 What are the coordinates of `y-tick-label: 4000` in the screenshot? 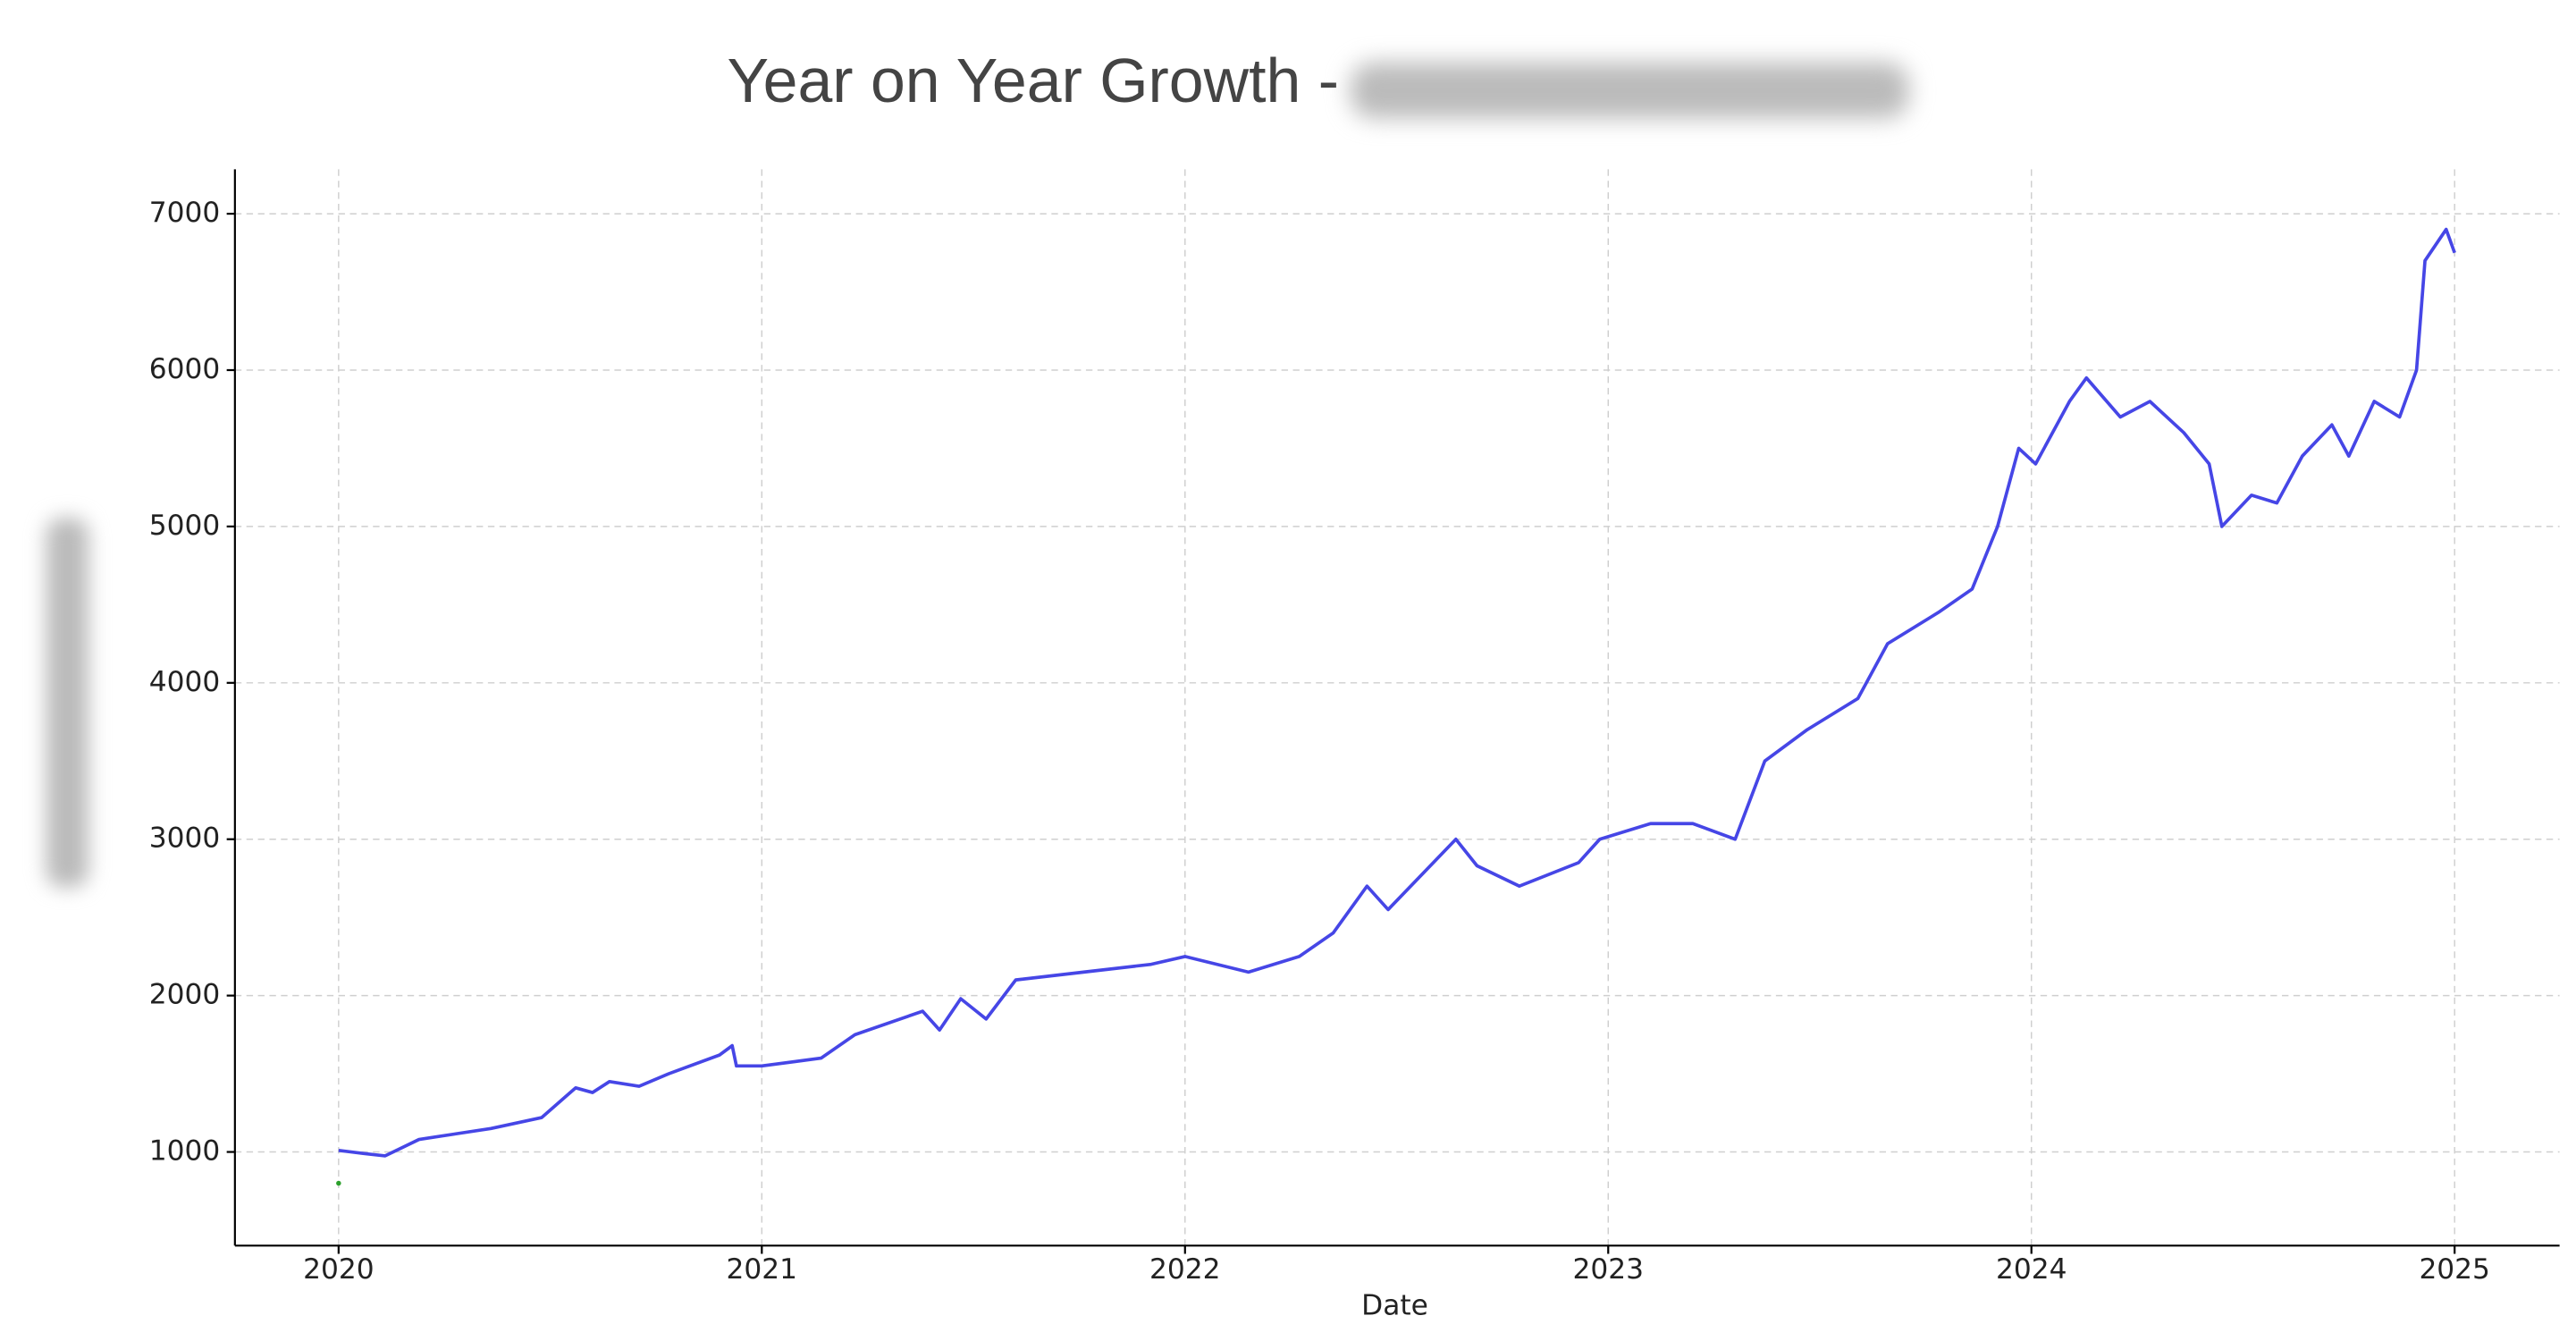 It's located at (185, 682).